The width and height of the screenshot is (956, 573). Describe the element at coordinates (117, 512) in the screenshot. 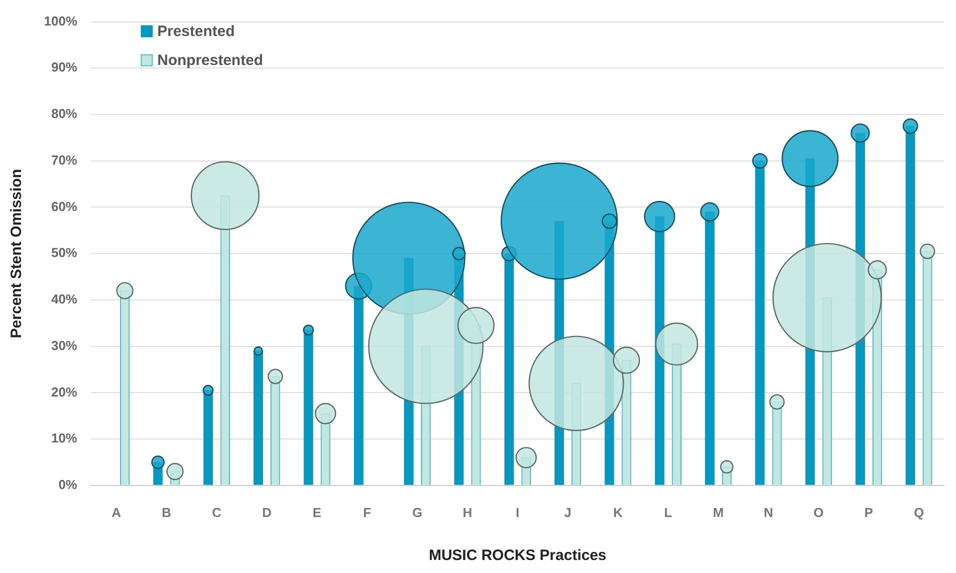

I see `x-tick-label: A` at that location.